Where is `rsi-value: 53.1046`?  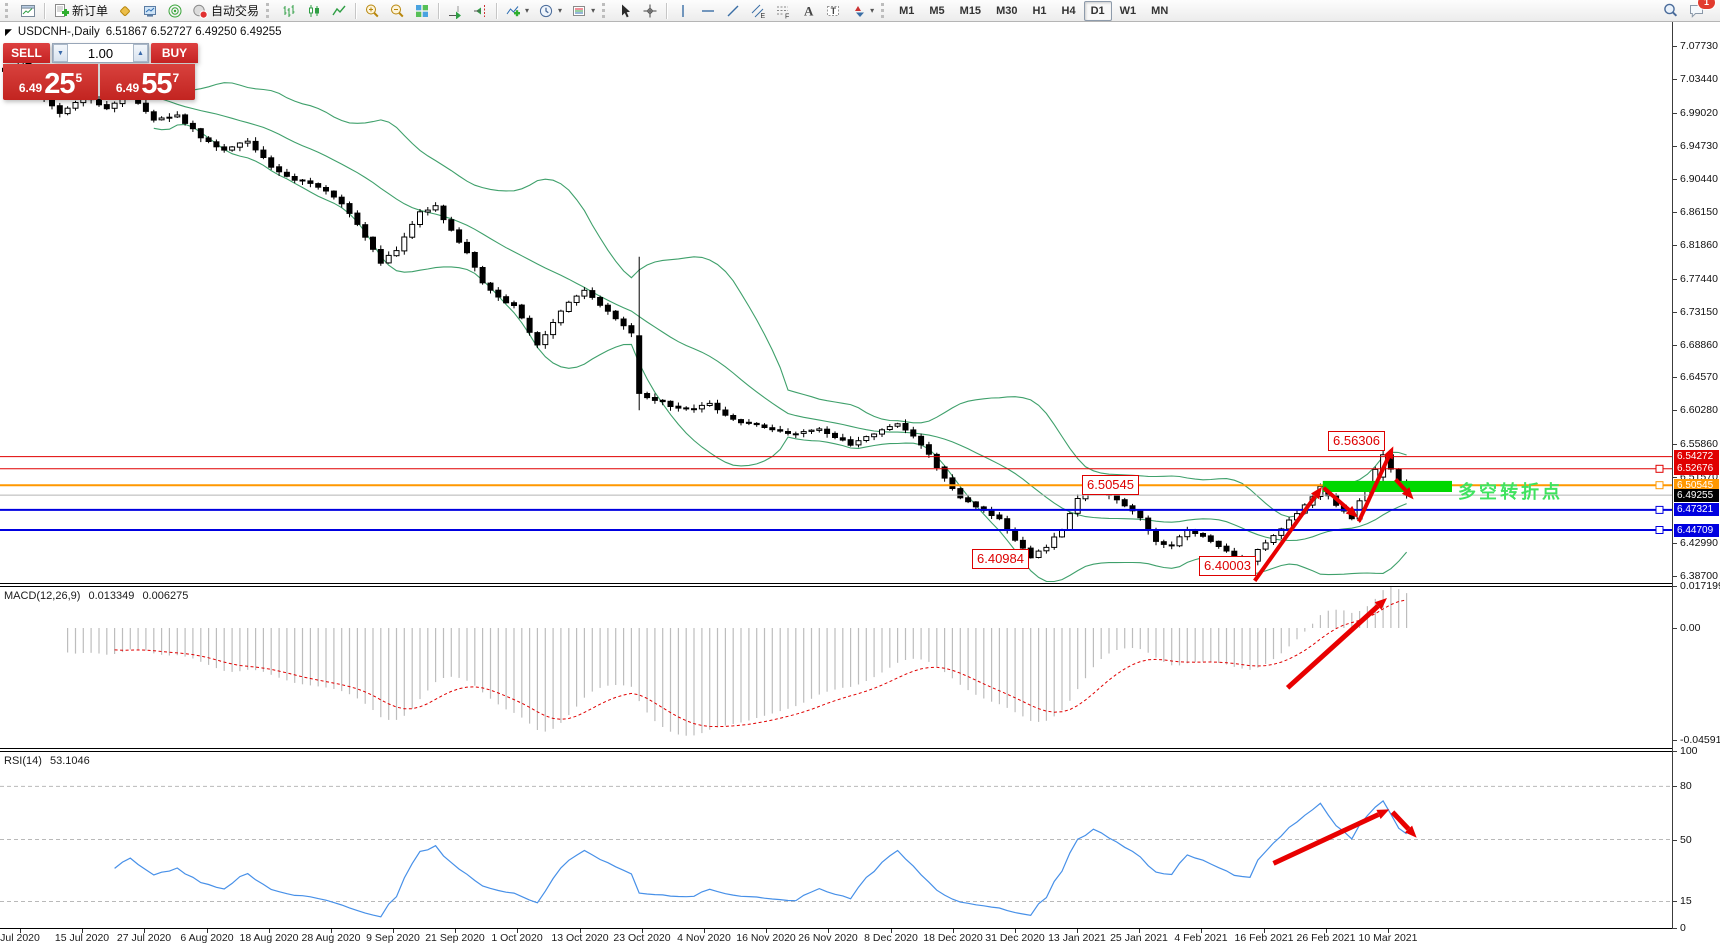 rsi-value: 53.1046 is located at coordinates (69, 761).